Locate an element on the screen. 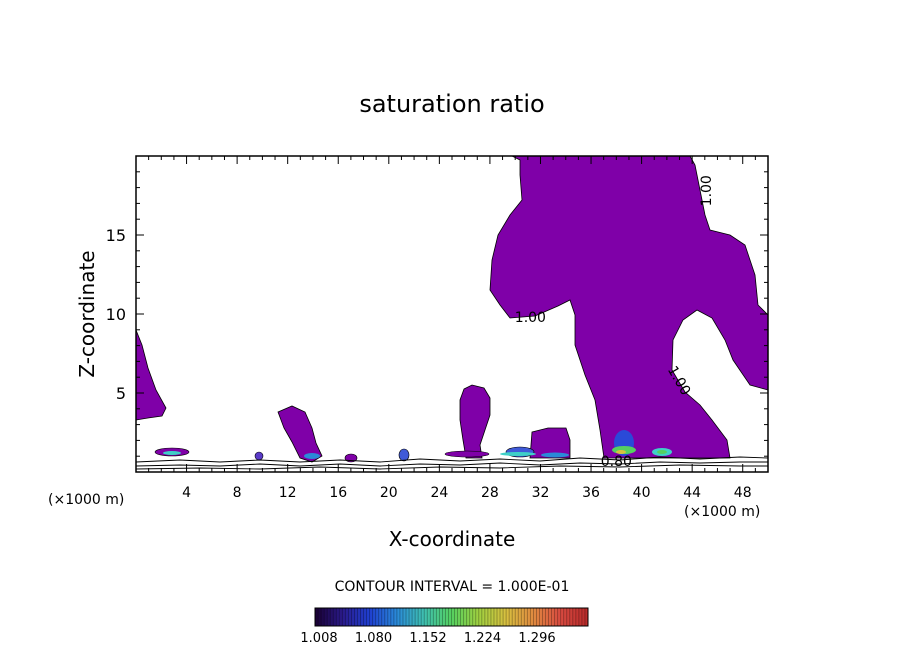 This screenshot has height=654, width=904. supersaturation-region-large is located at coordinates (628, 307).